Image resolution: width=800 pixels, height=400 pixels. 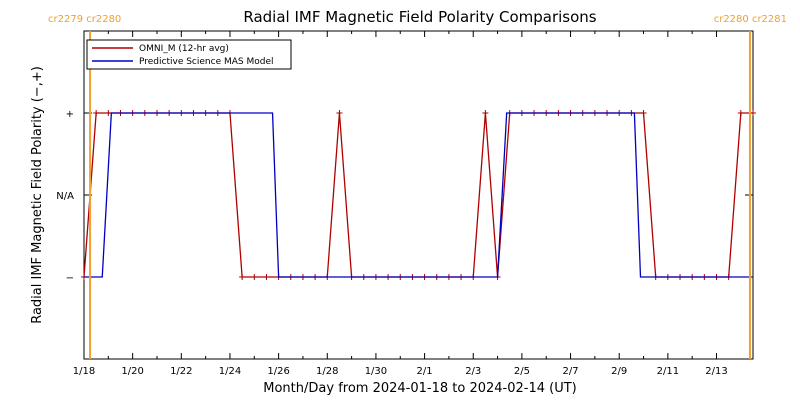 I want to click on x-tick-label: 1/18, so click(x=84, y=371).